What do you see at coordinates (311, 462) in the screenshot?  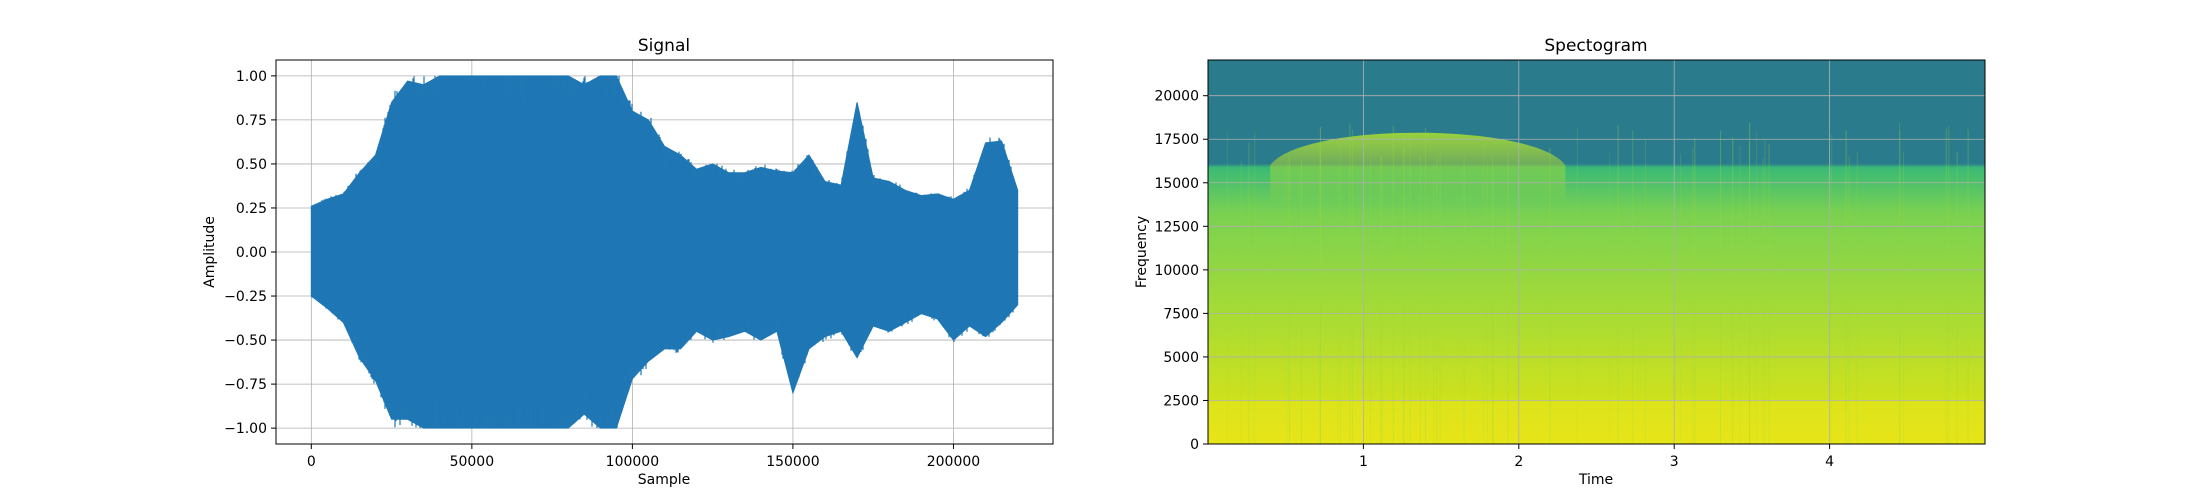 I see `signal-x-tick-label: 0` at bounding box center [311, 462].